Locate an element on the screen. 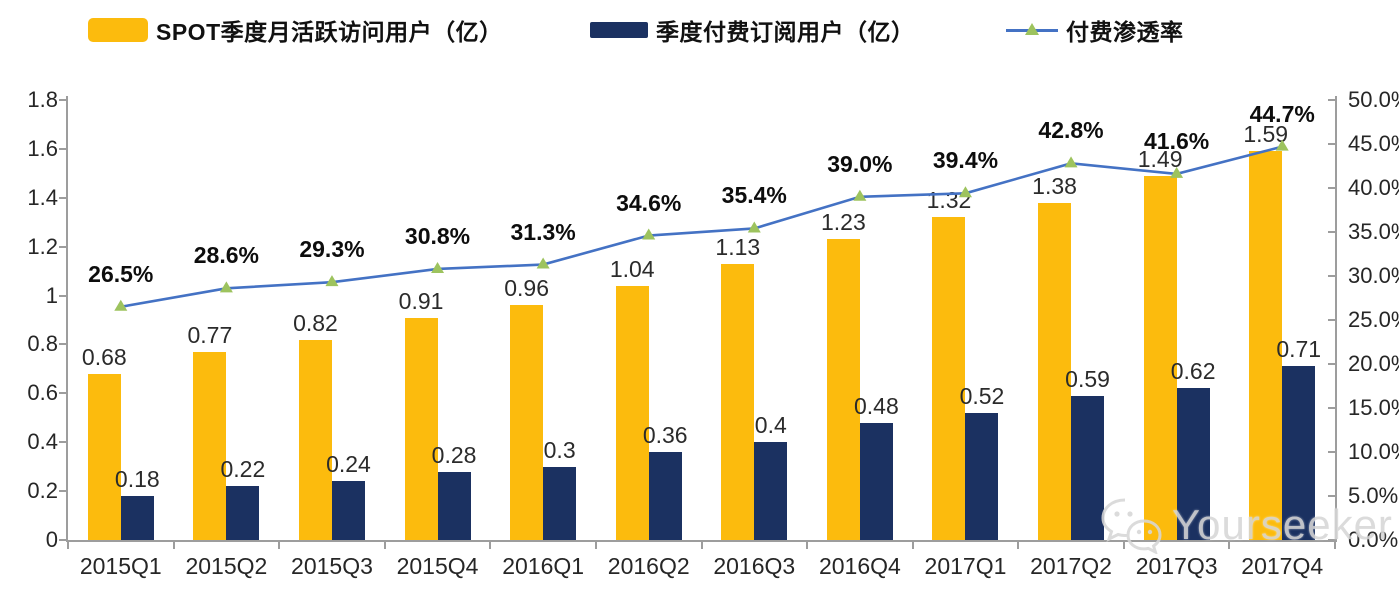 The image size is (1399, 596). triangle-marker-icon is located at coordinates (1032, 29).